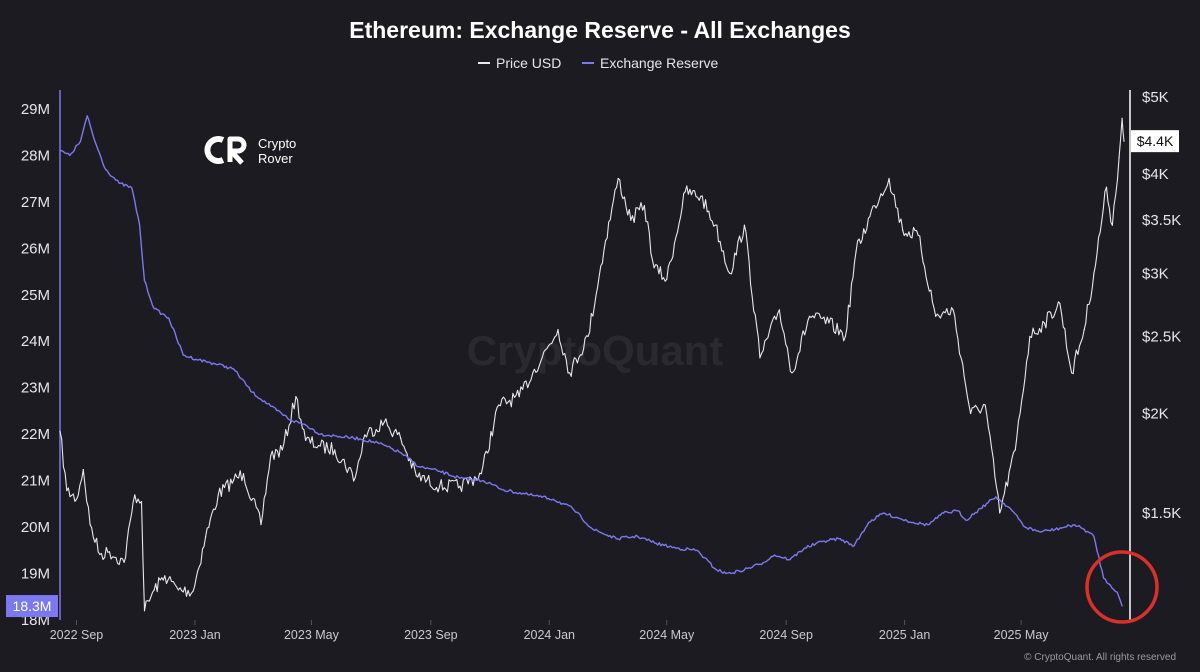 The image size is (1200, 672). I want to click on highlight-circle, so click(1122, 587).